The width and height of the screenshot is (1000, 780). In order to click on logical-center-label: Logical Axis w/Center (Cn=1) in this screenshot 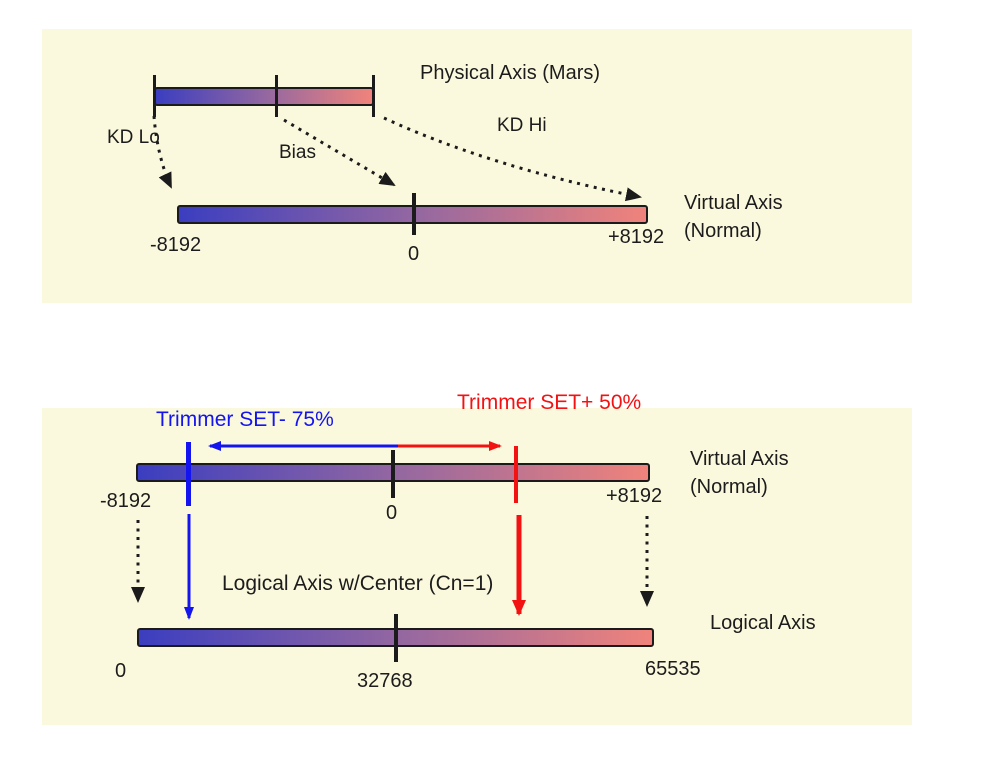, I will do `click(358, 583)`.